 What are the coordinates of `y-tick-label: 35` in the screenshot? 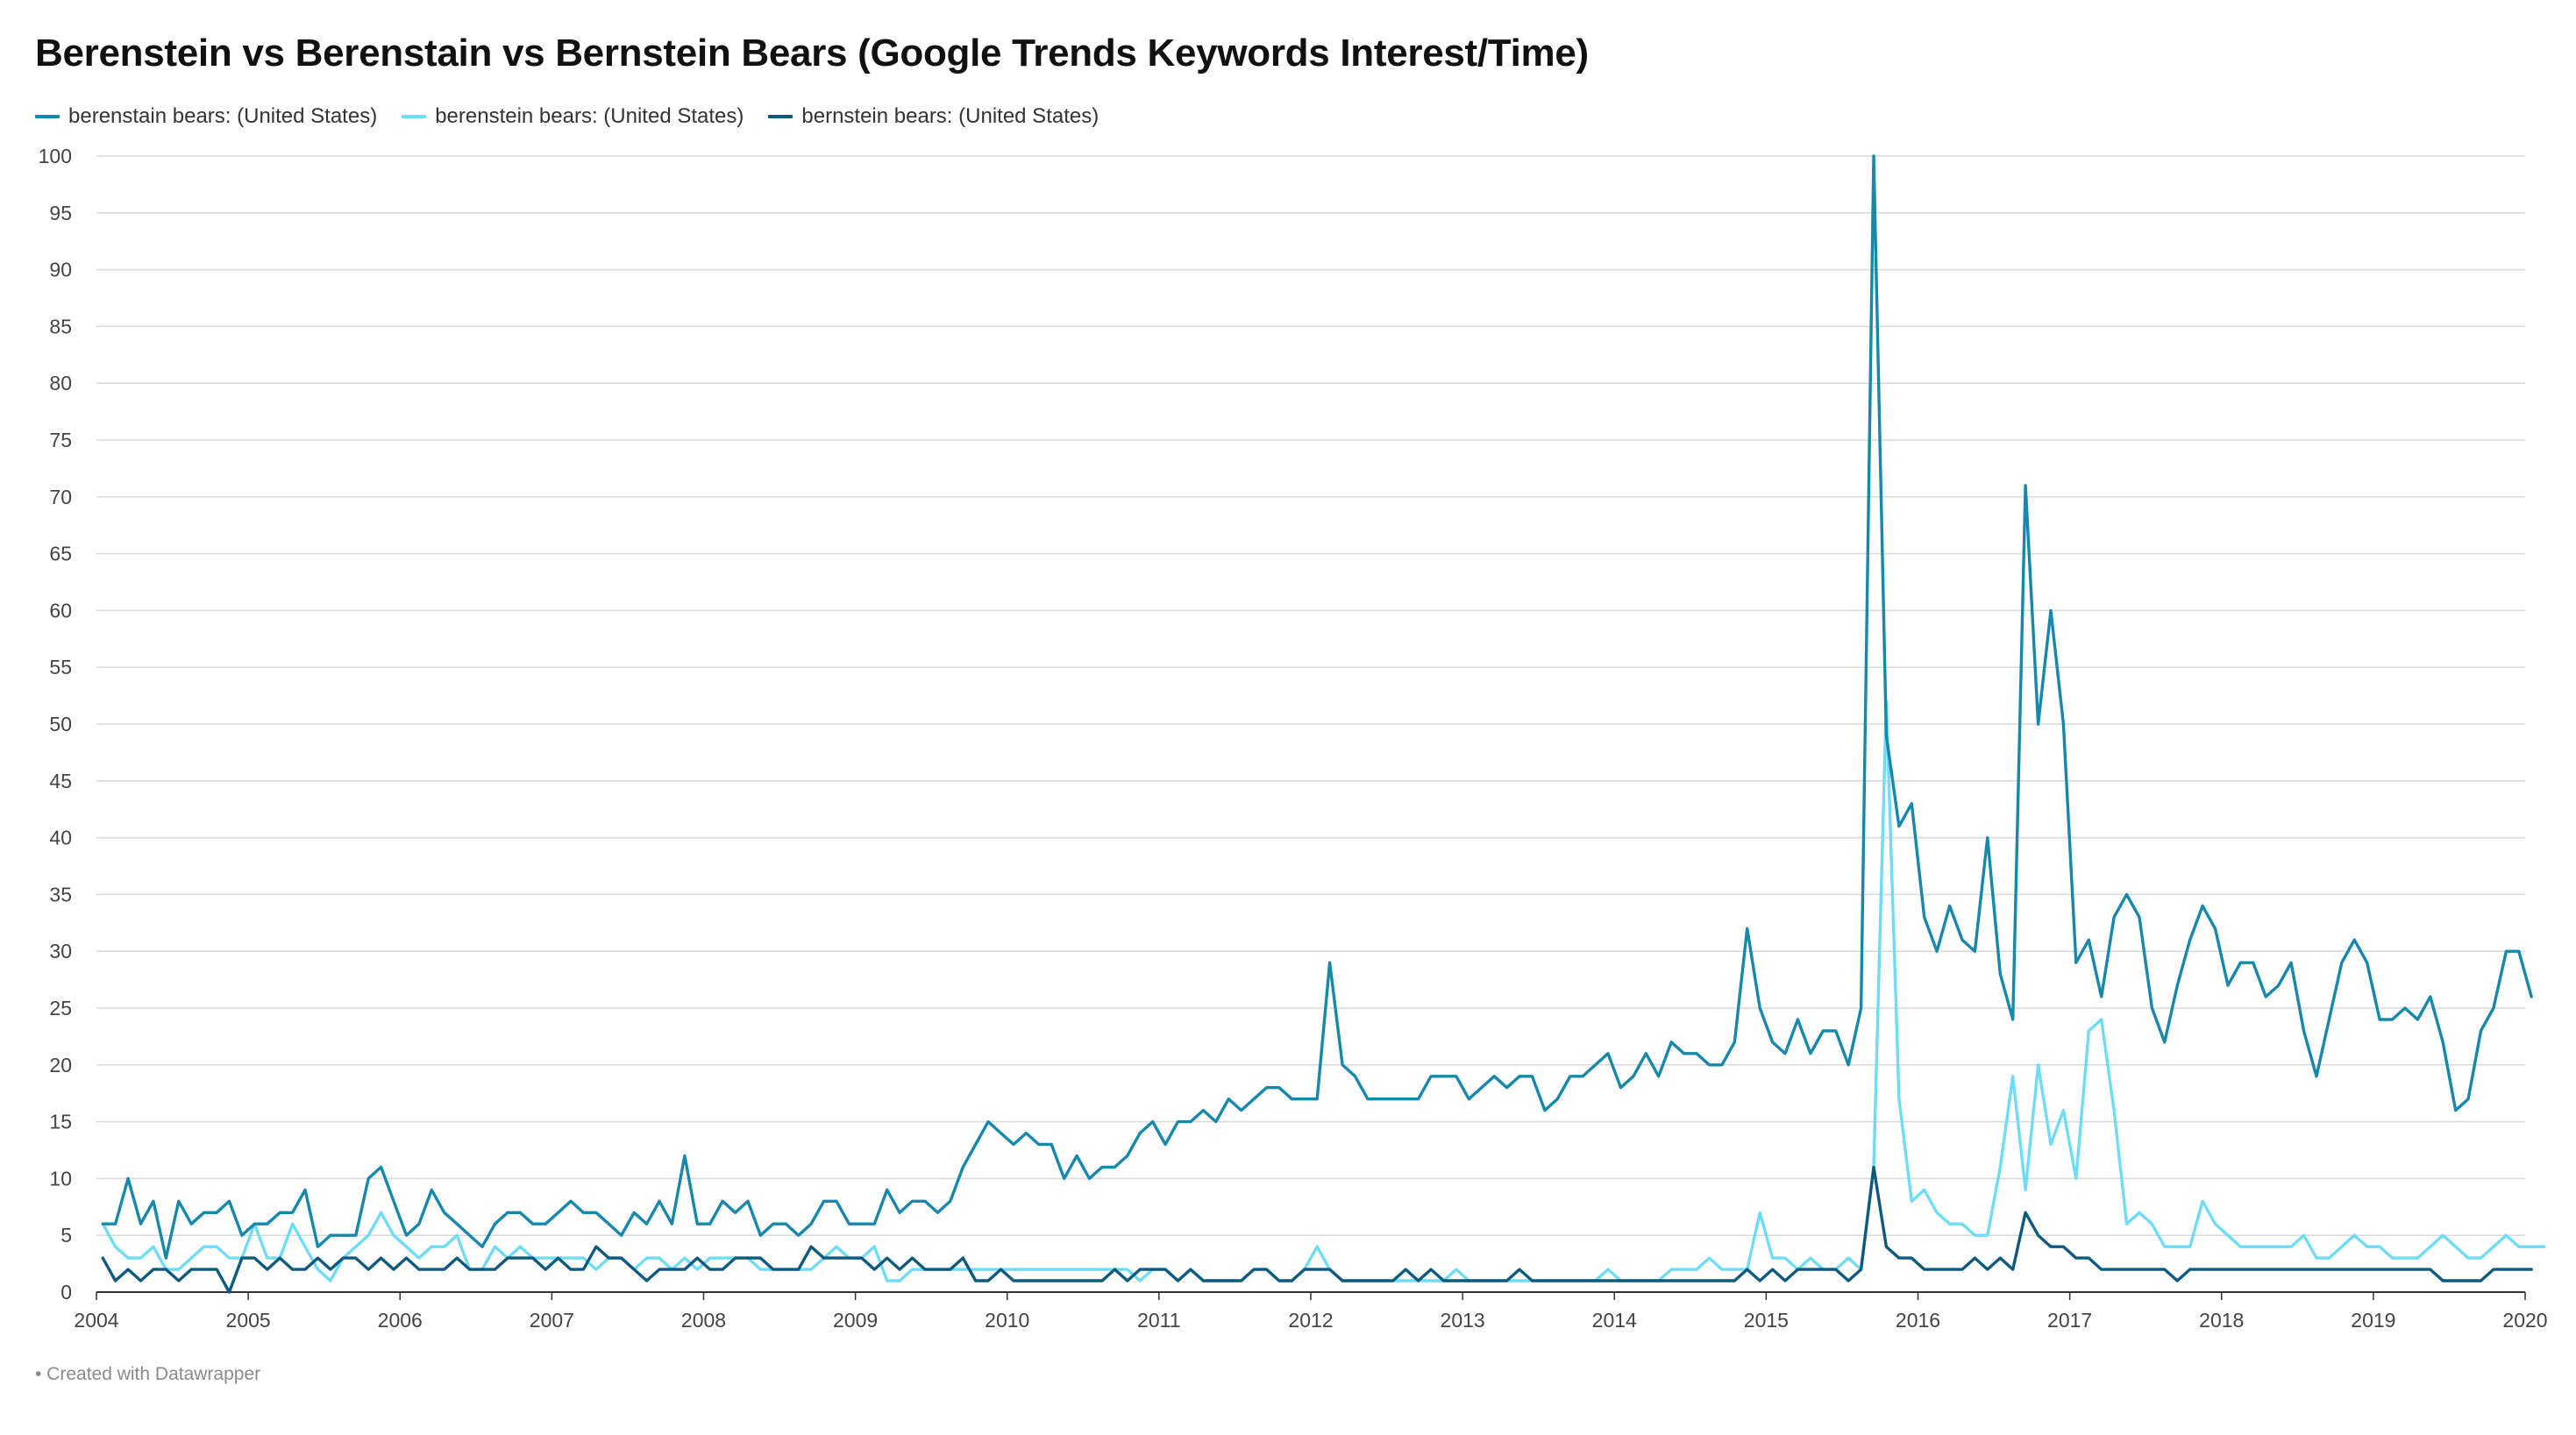 It's located at (60, 894).